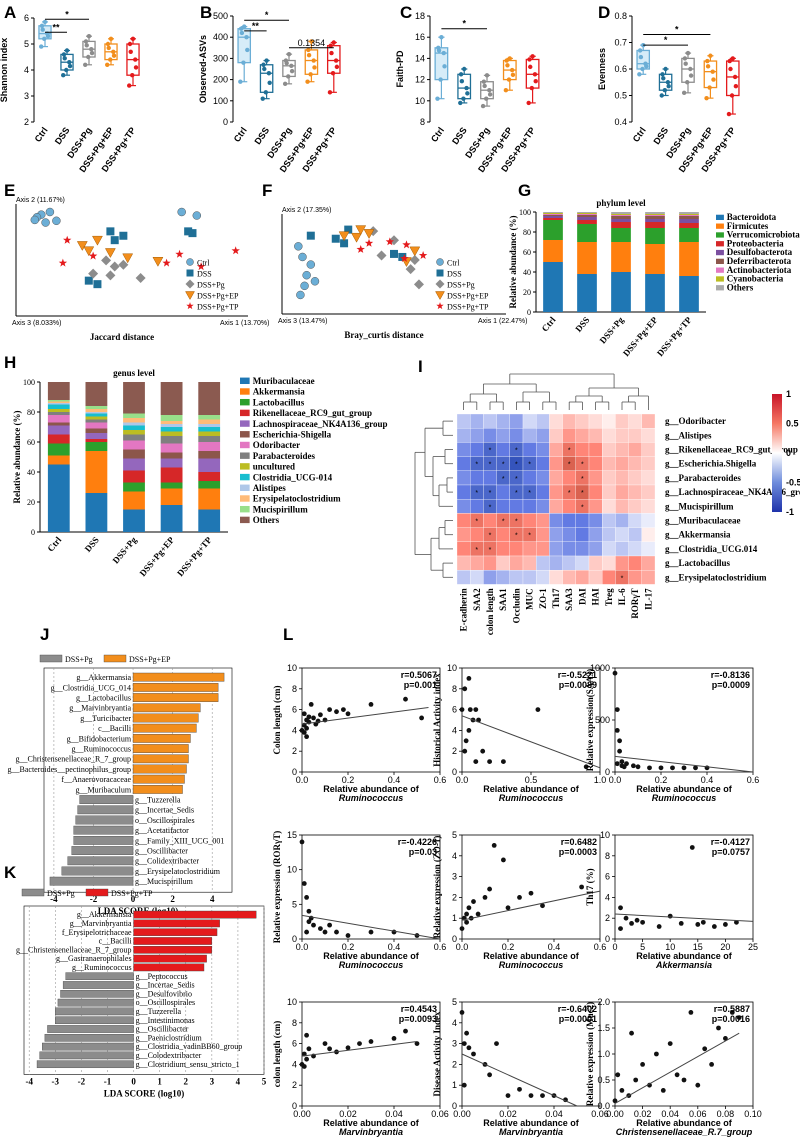 The height and width of the screenshot is (1148, 800). I want to click on y-axis-label: Observed-ASVs, so click(203, 69).